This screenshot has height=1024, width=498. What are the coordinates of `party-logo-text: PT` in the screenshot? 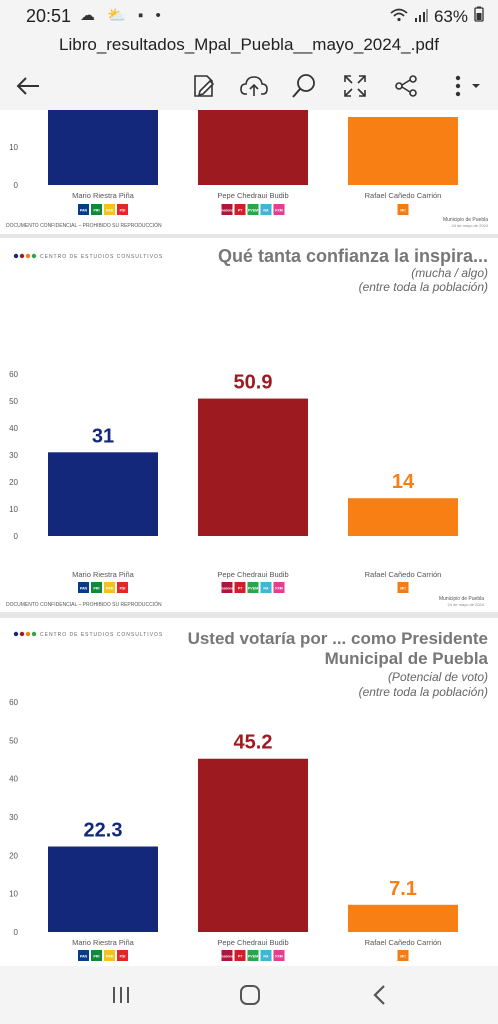 It's located at (240, 957).